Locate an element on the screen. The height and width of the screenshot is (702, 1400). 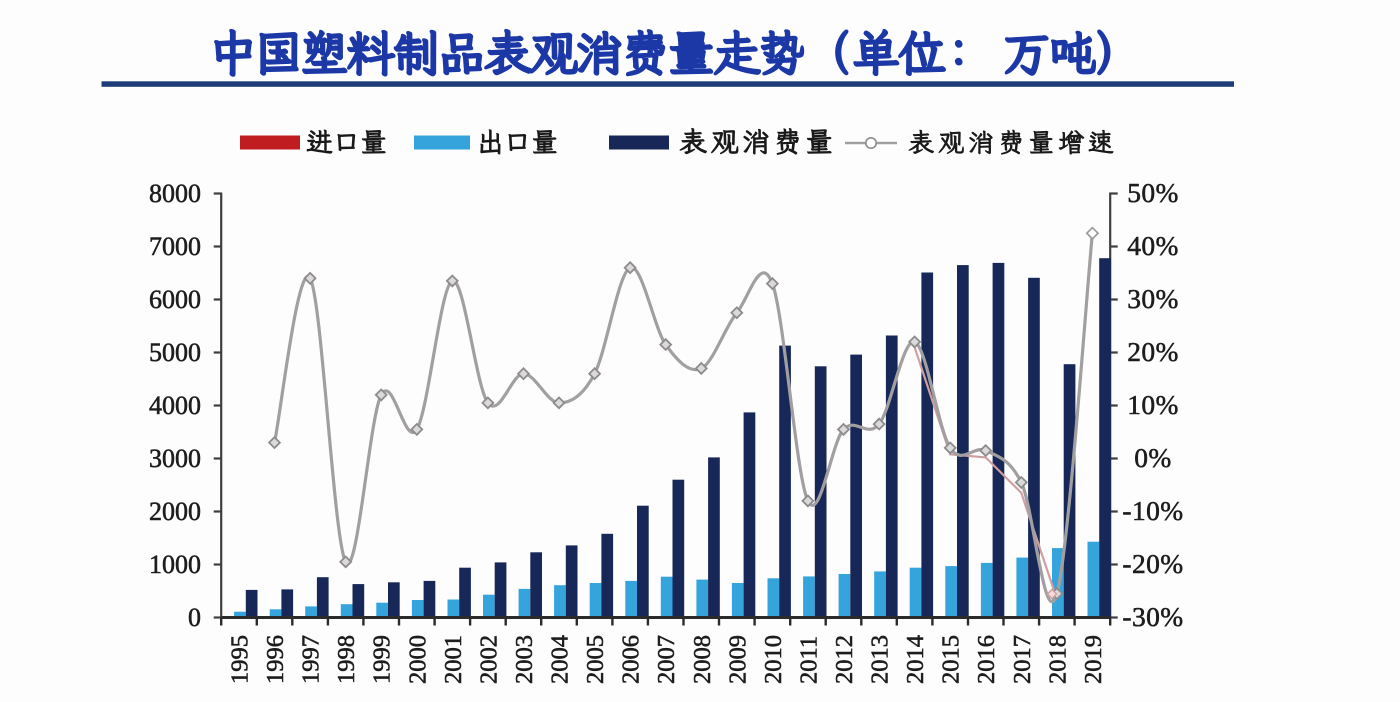
svg-text: 1000 is located at coordinates (175, 564).